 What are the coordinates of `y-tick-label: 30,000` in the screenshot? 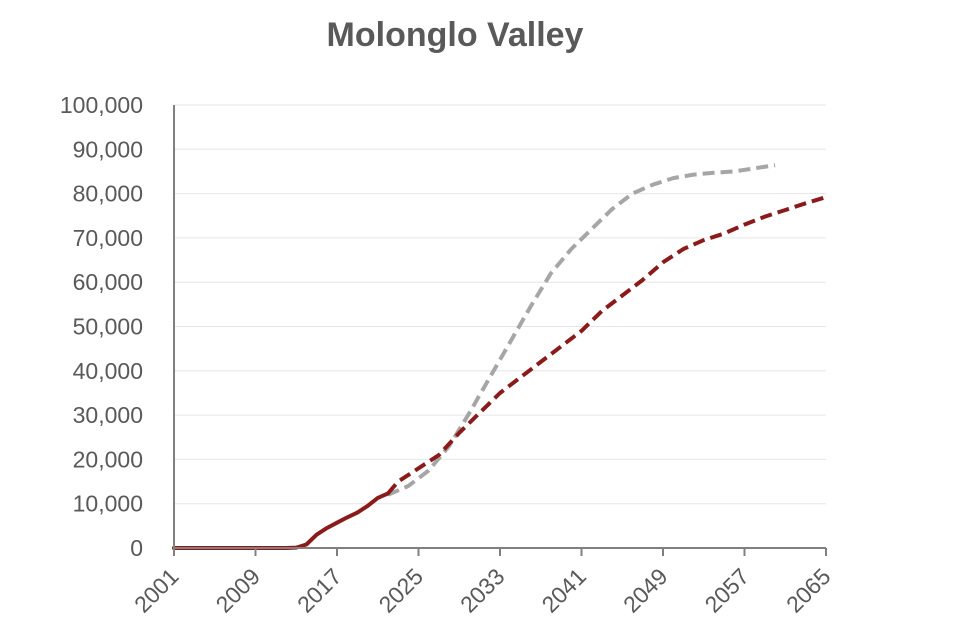 It's located at (108, 415).